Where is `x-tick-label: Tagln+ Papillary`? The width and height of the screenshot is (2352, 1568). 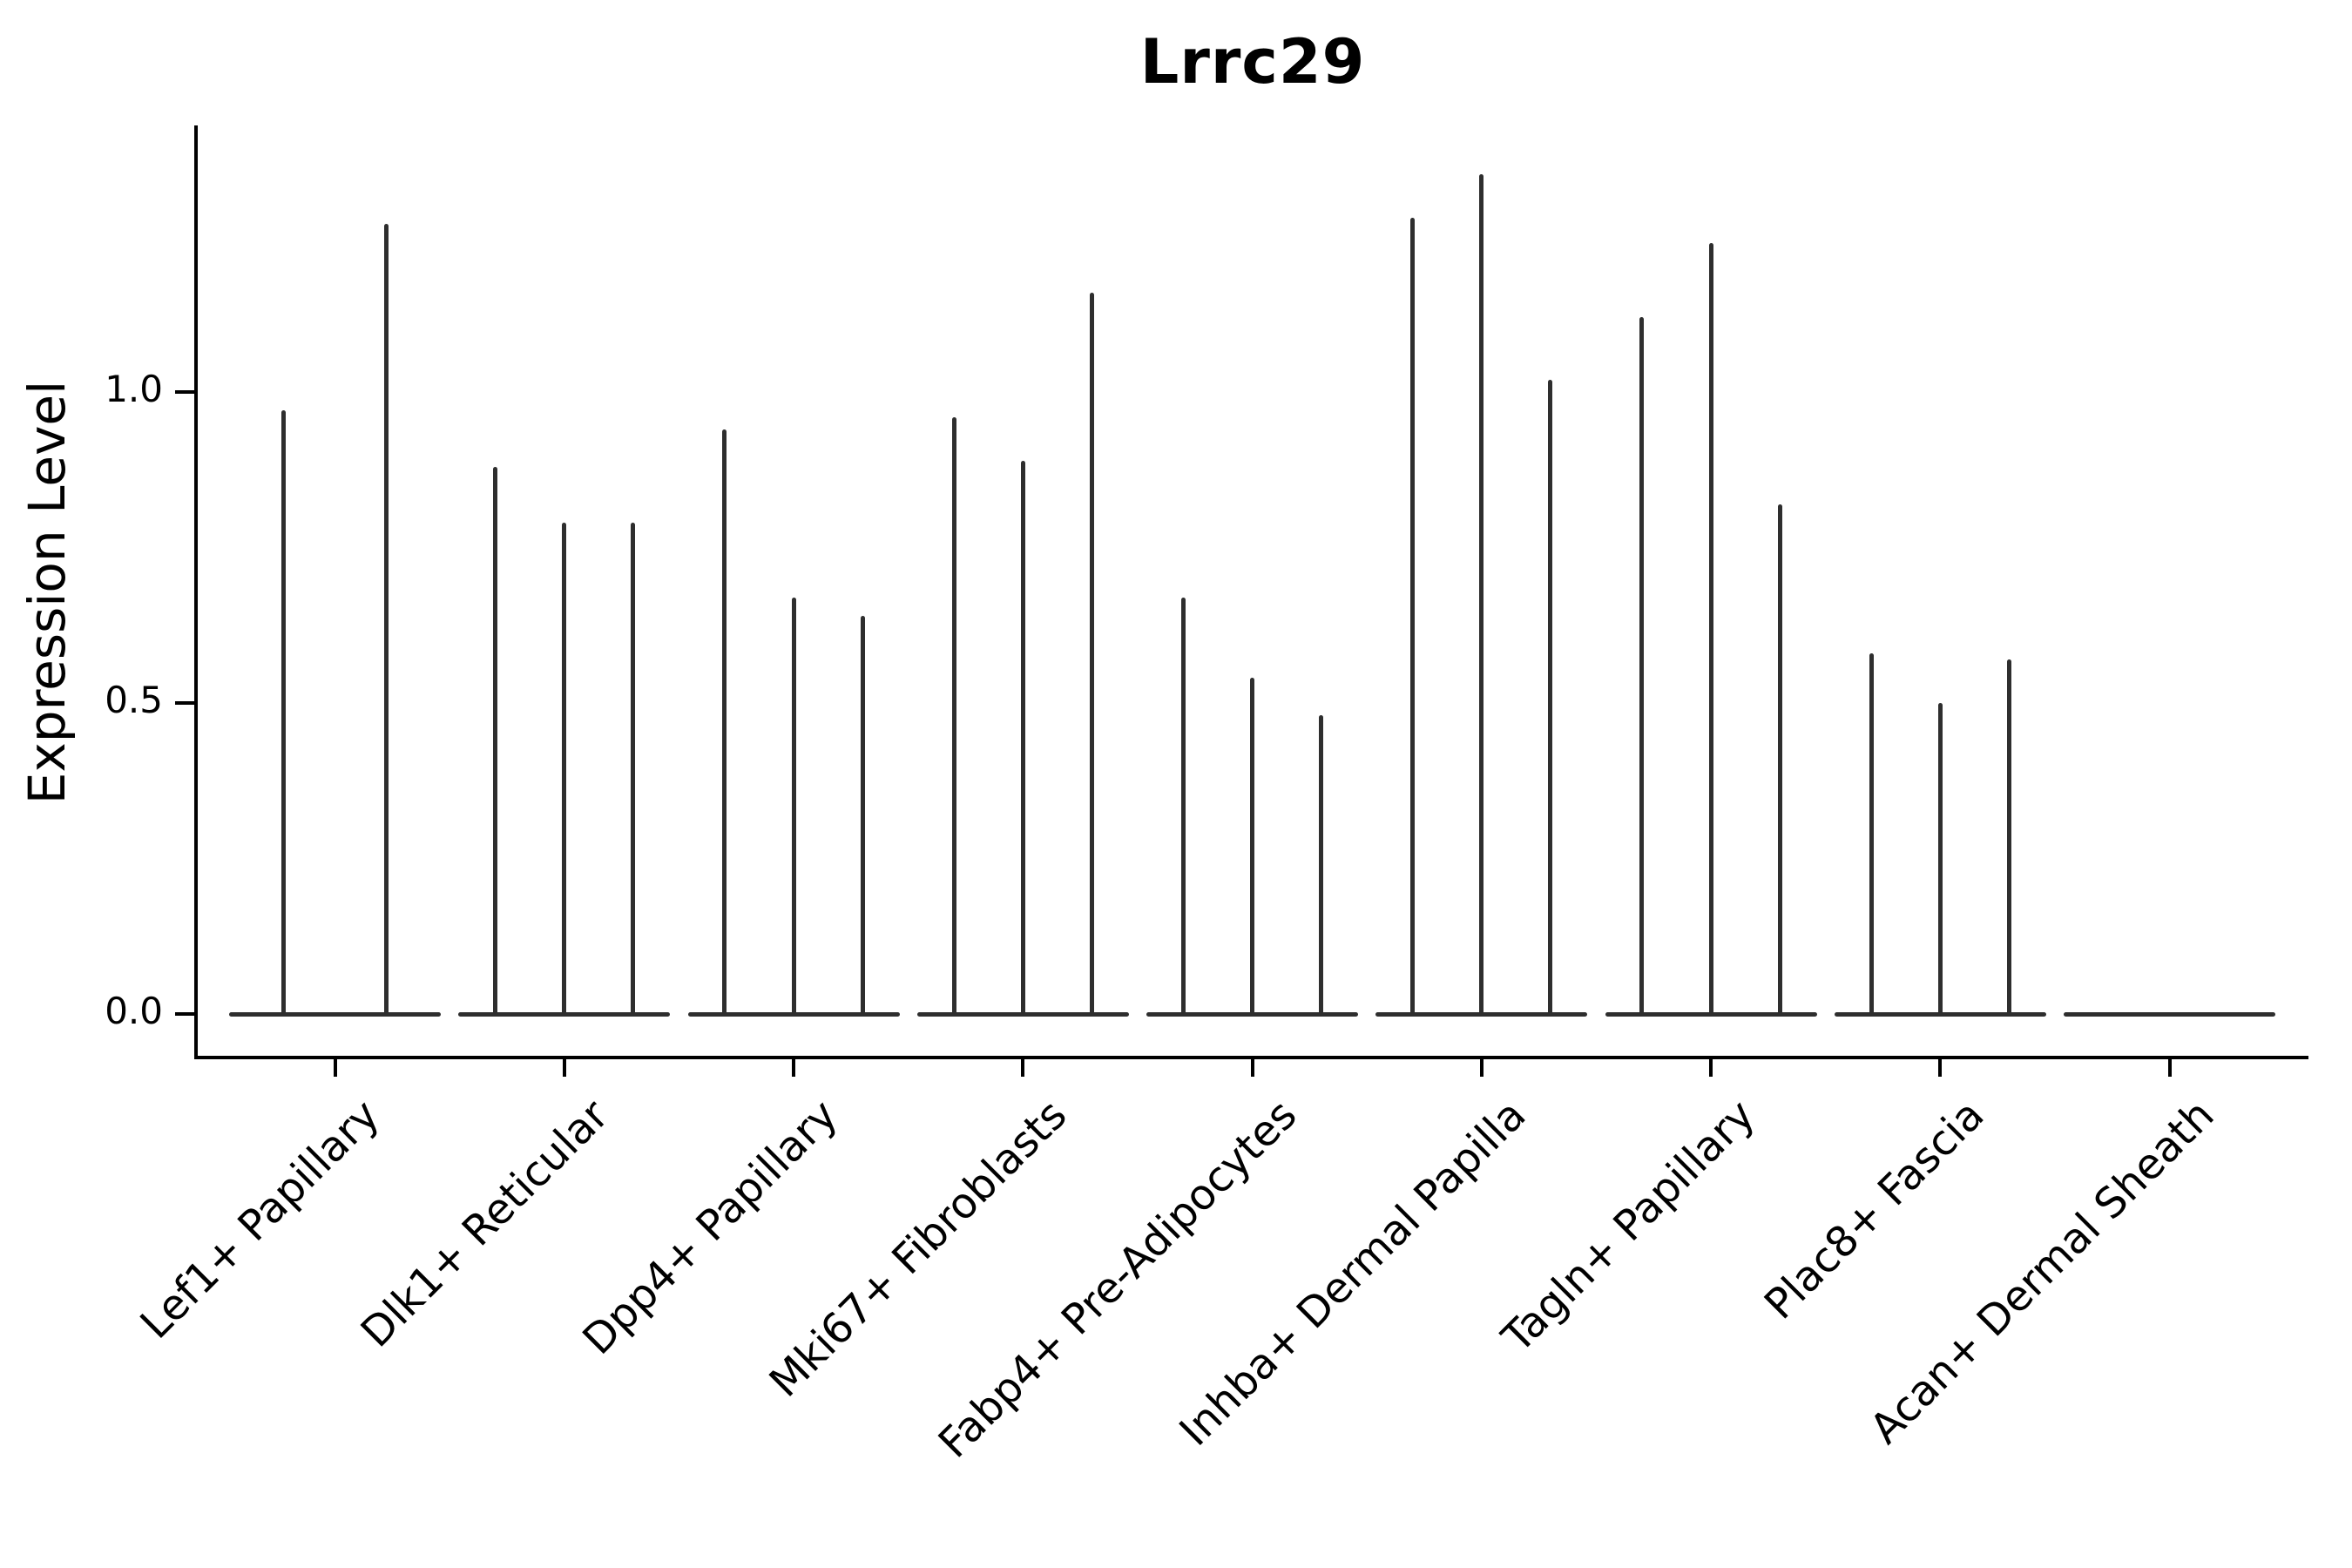
x-tick-label: Tagln+ Papillary is located at coordinates (1628, 1226).